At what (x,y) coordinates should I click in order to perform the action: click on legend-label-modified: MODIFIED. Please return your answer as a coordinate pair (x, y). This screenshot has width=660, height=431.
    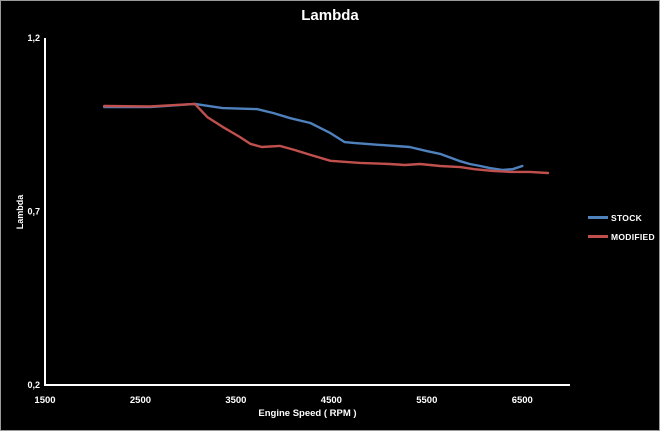
    Looking at the image, I should click on (633, 236).